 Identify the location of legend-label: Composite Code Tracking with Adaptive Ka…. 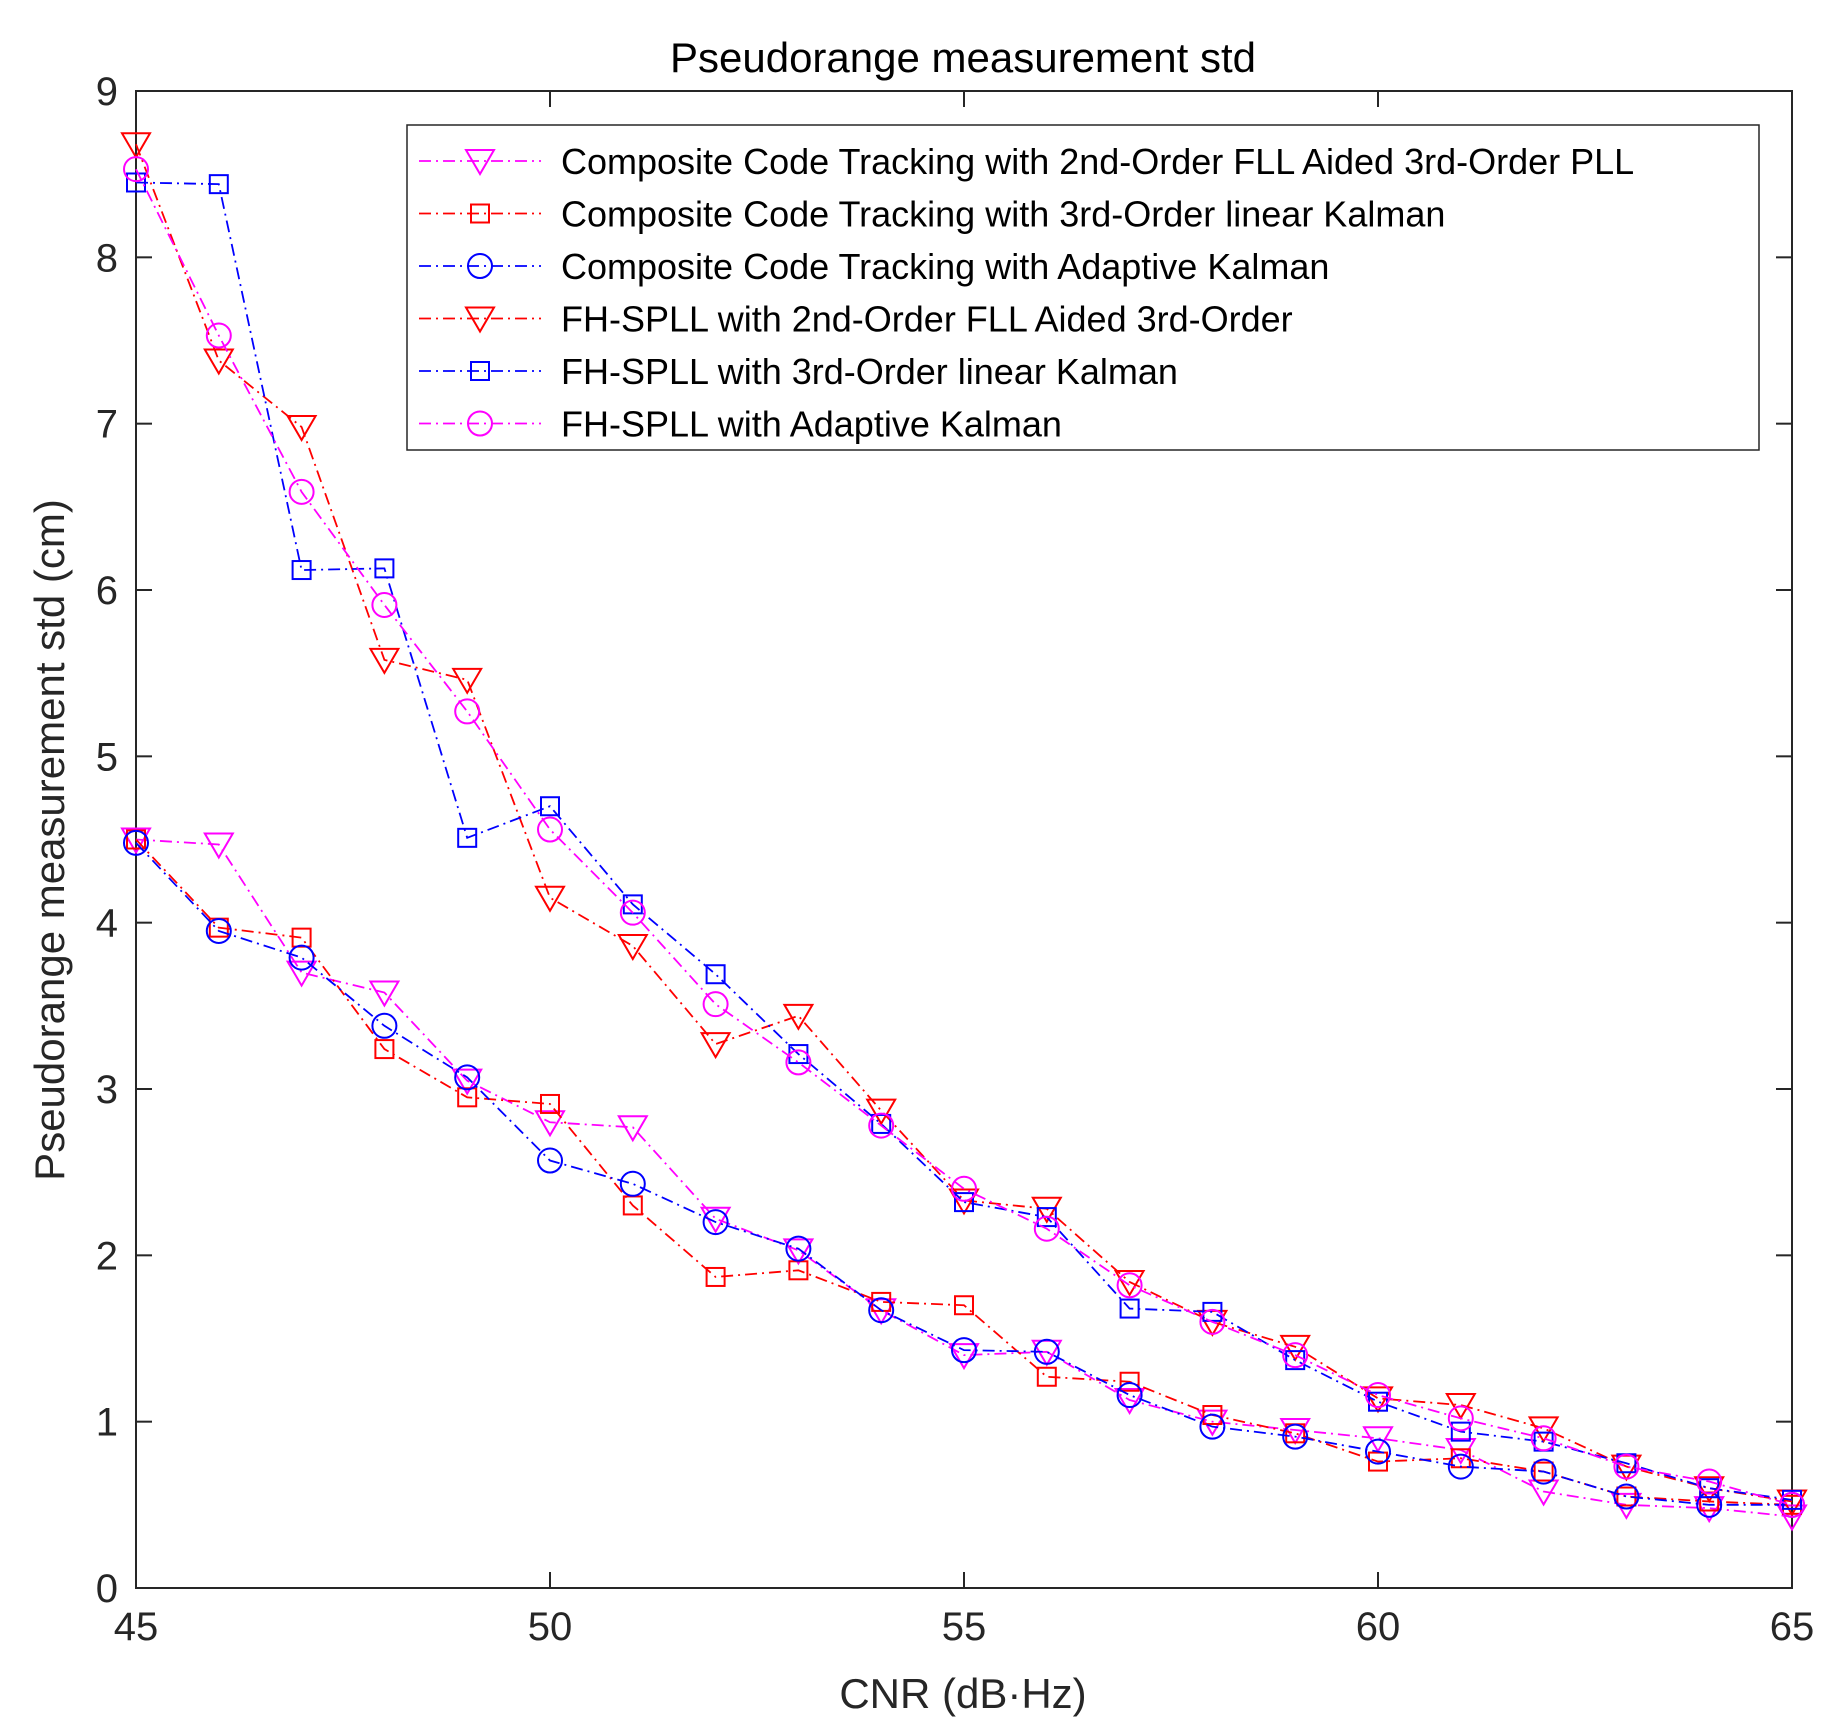
(945, 266).